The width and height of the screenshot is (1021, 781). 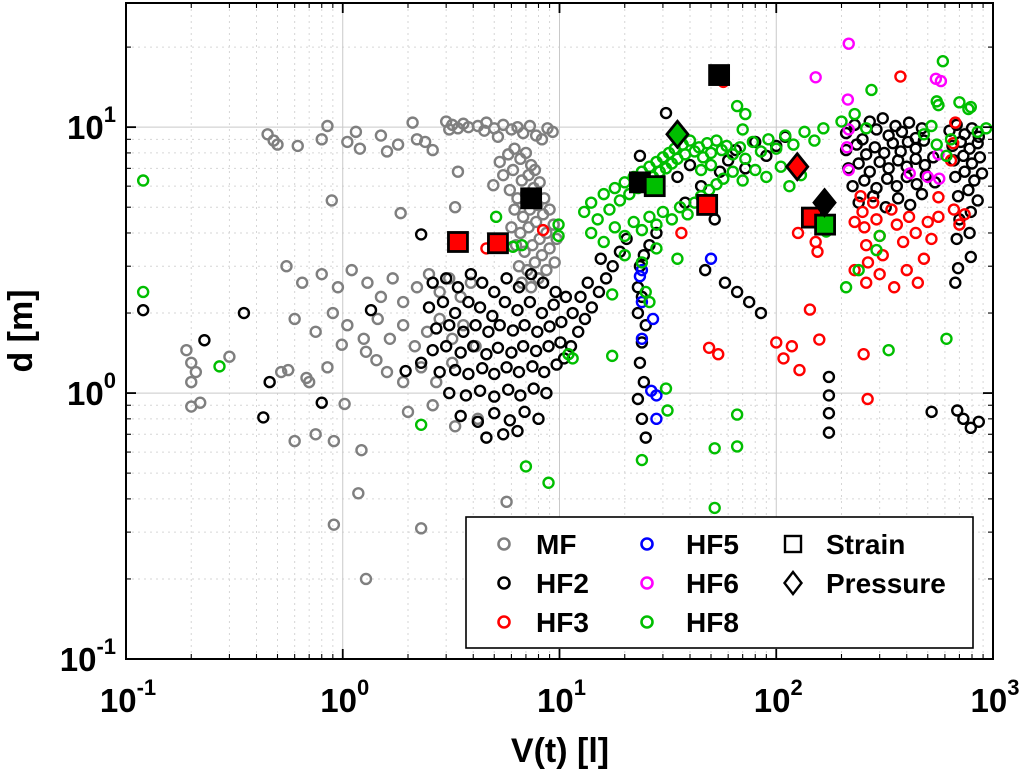 I want to click on strain-marker, so click(x=707, y=205).